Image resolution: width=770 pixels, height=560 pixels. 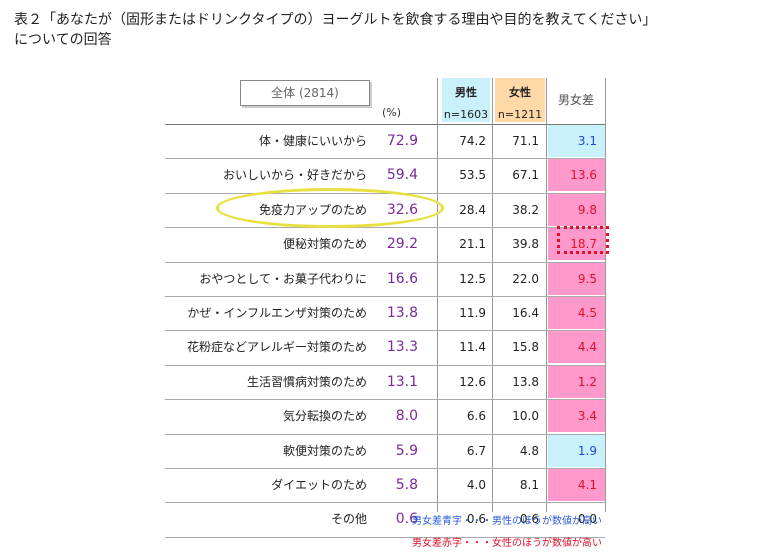 I want to click on female-value: 16.4, so click(x=525, y=313).